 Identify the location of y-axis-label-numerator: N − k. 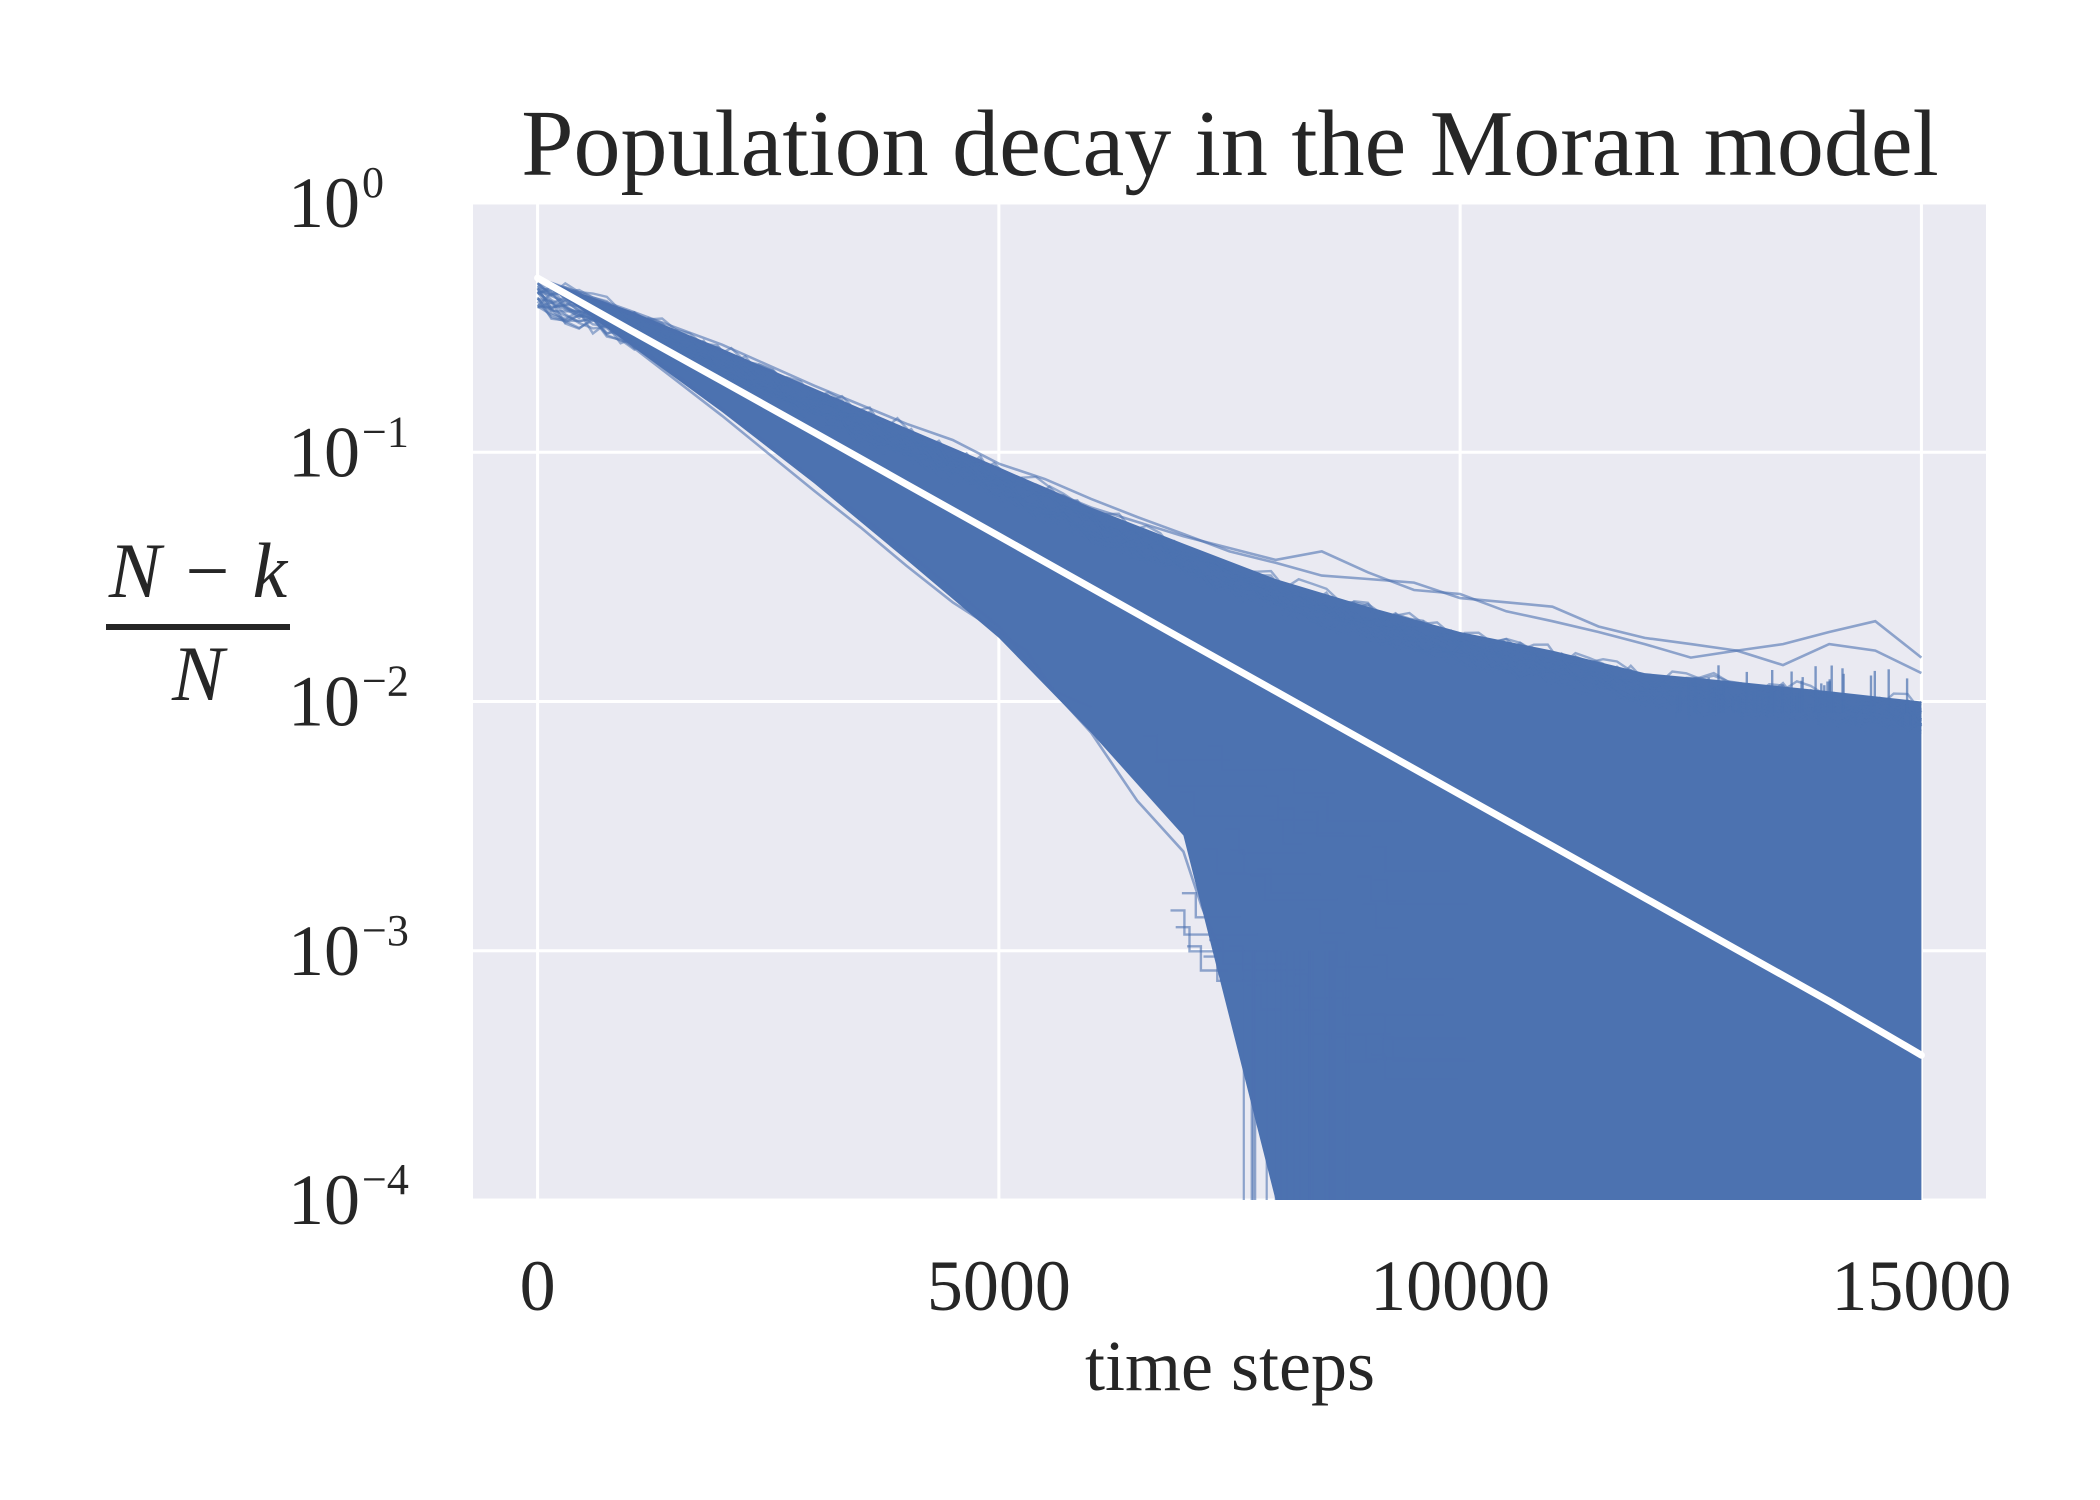
(198, 570).